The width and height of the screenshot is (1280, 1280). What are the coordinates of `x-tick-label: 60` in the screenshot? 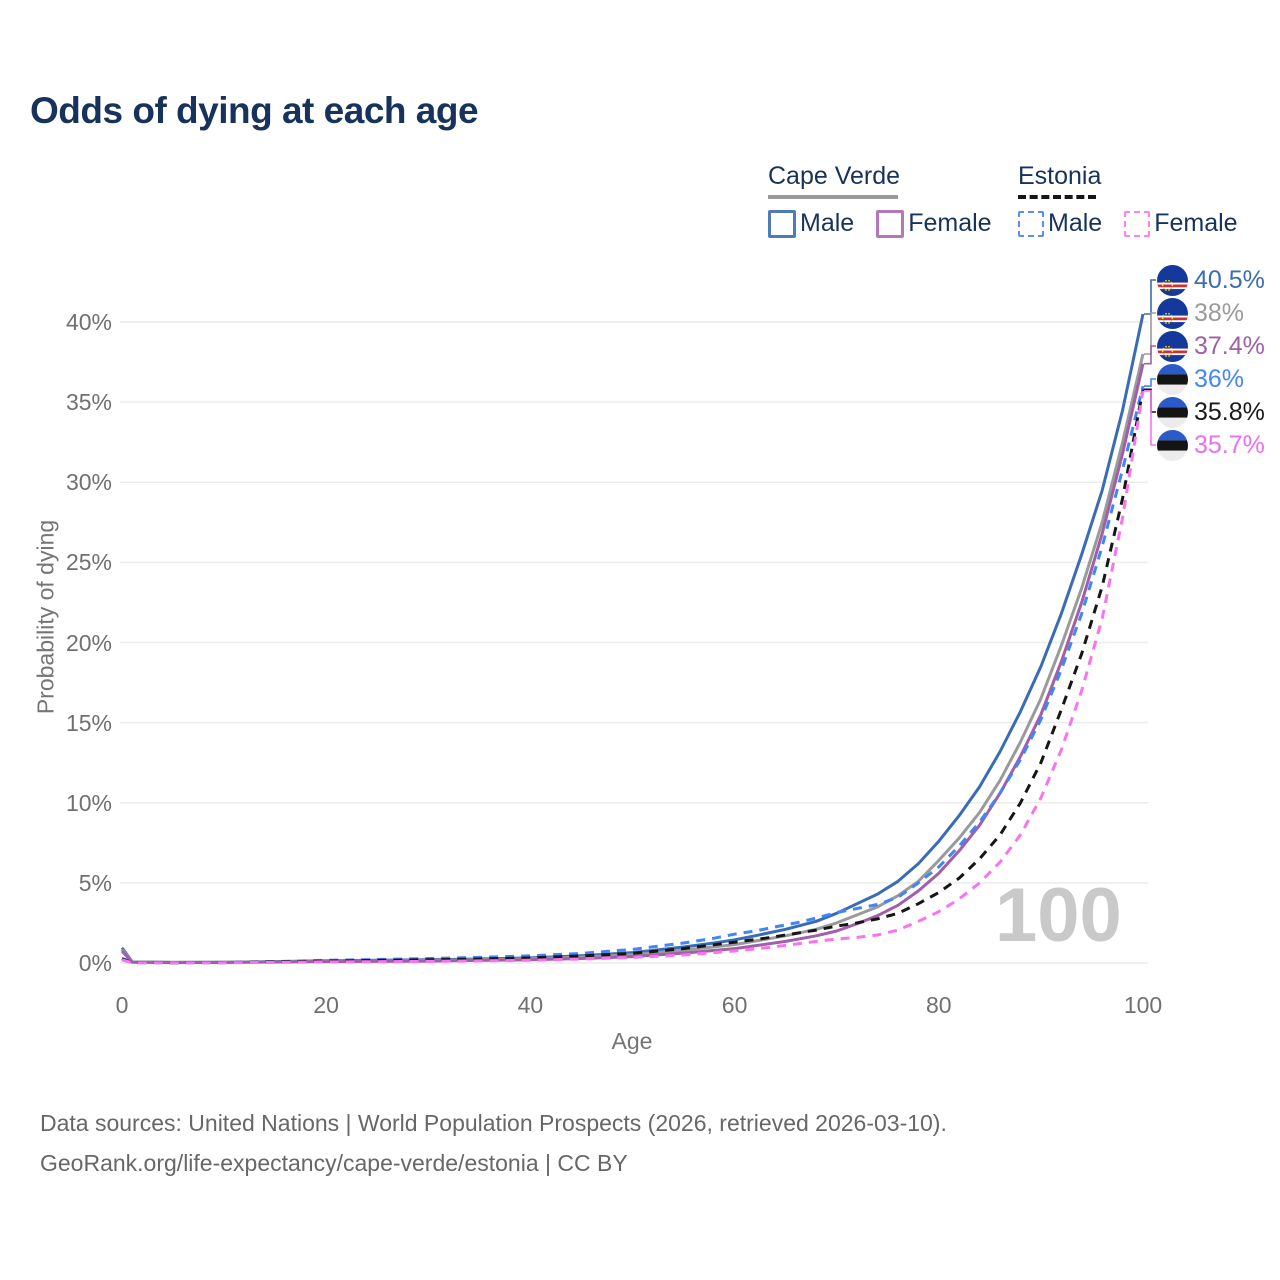 It's located at (734, 1005).